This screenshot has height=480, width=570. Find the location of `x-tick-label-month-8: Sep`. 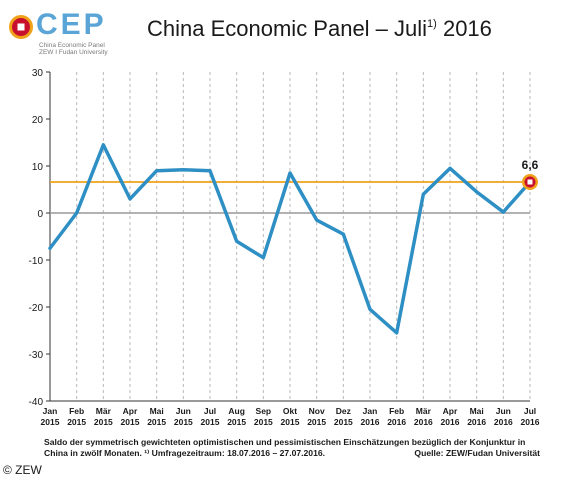

x-tick-label-month-8: Sep is located at coordinates (264, 411).